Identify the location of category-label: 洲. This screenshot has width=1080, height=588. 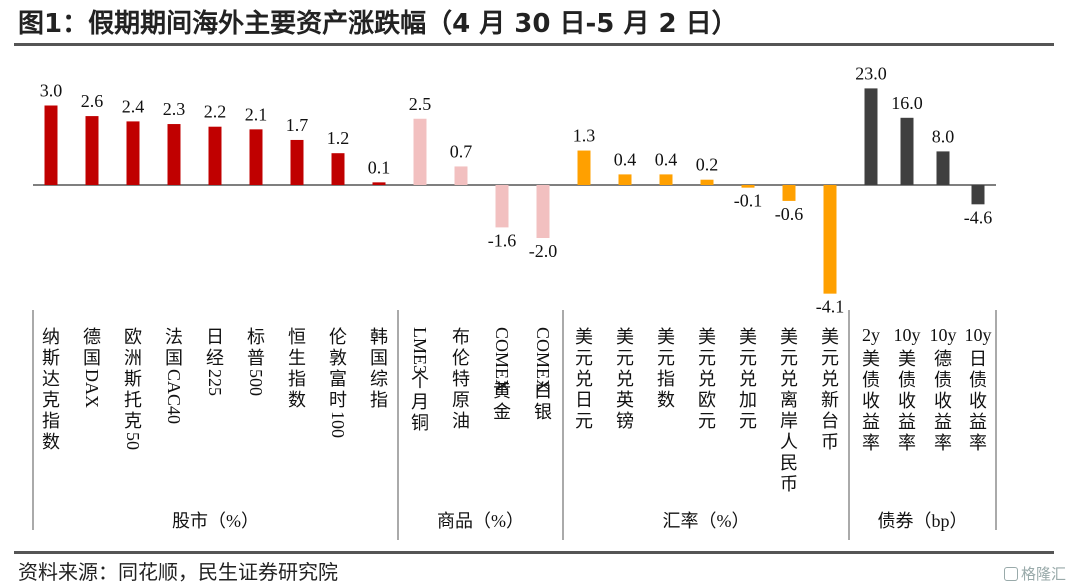
(133, 358).